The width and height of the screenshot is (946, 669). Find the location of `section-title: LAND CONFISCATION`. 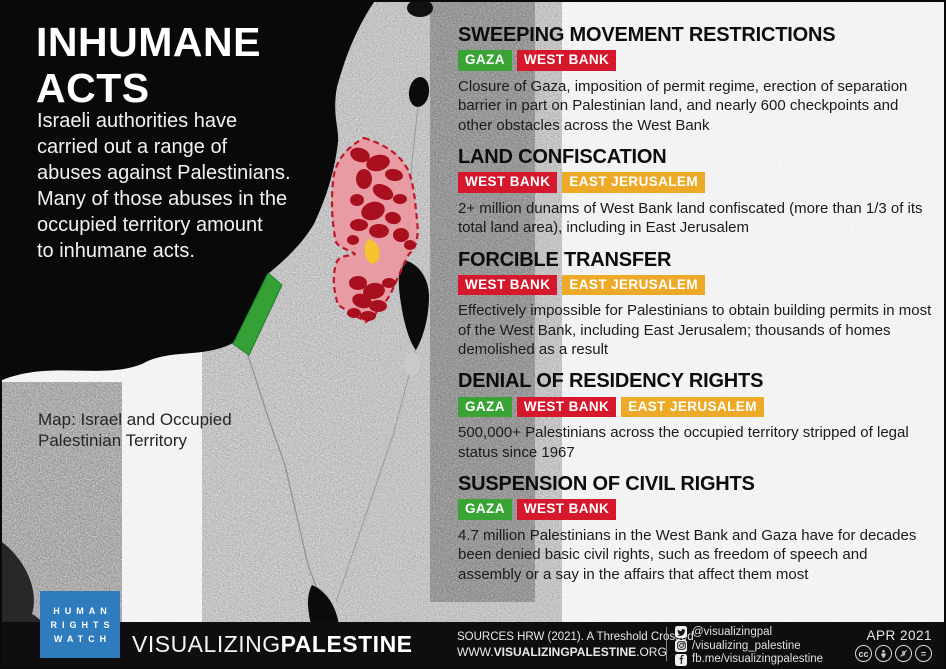

section-title: LAND CONFISCATION is located at coordinates (562, 156).